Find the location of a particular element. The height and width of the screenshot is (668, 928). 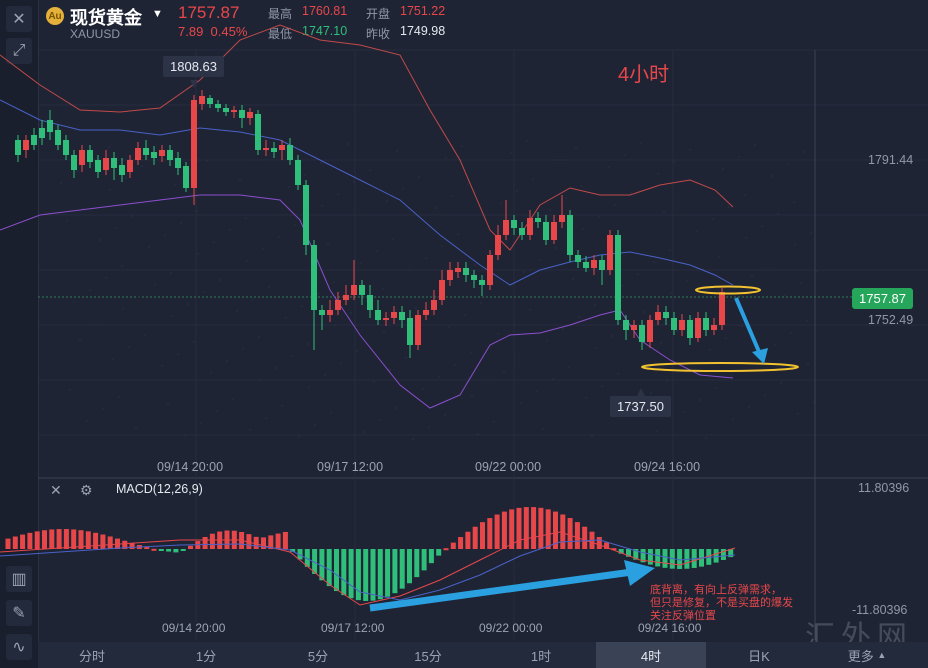

indicator-icon: ∿ is located at coordinates (19, 647).